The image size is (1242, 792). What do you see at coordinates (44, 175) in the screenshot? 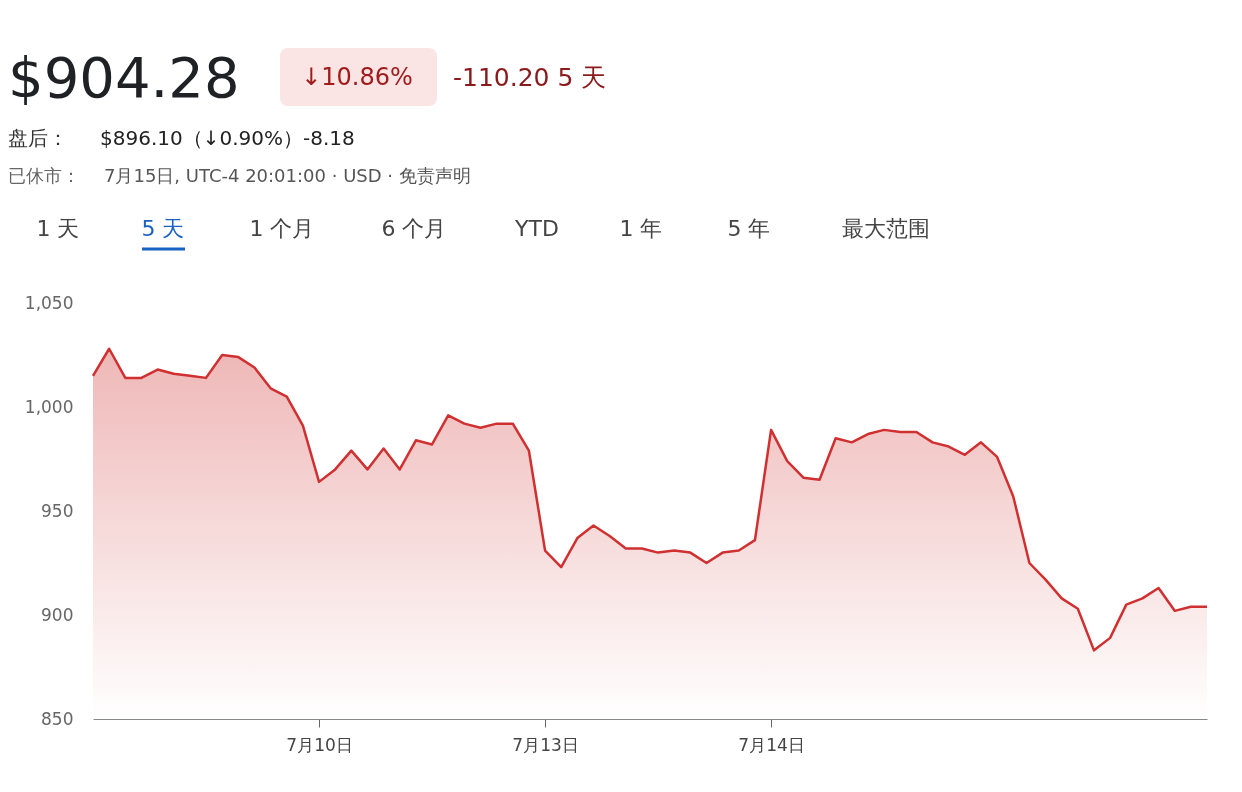
I see `text: 已休市：` at bounding box center [44, 175].